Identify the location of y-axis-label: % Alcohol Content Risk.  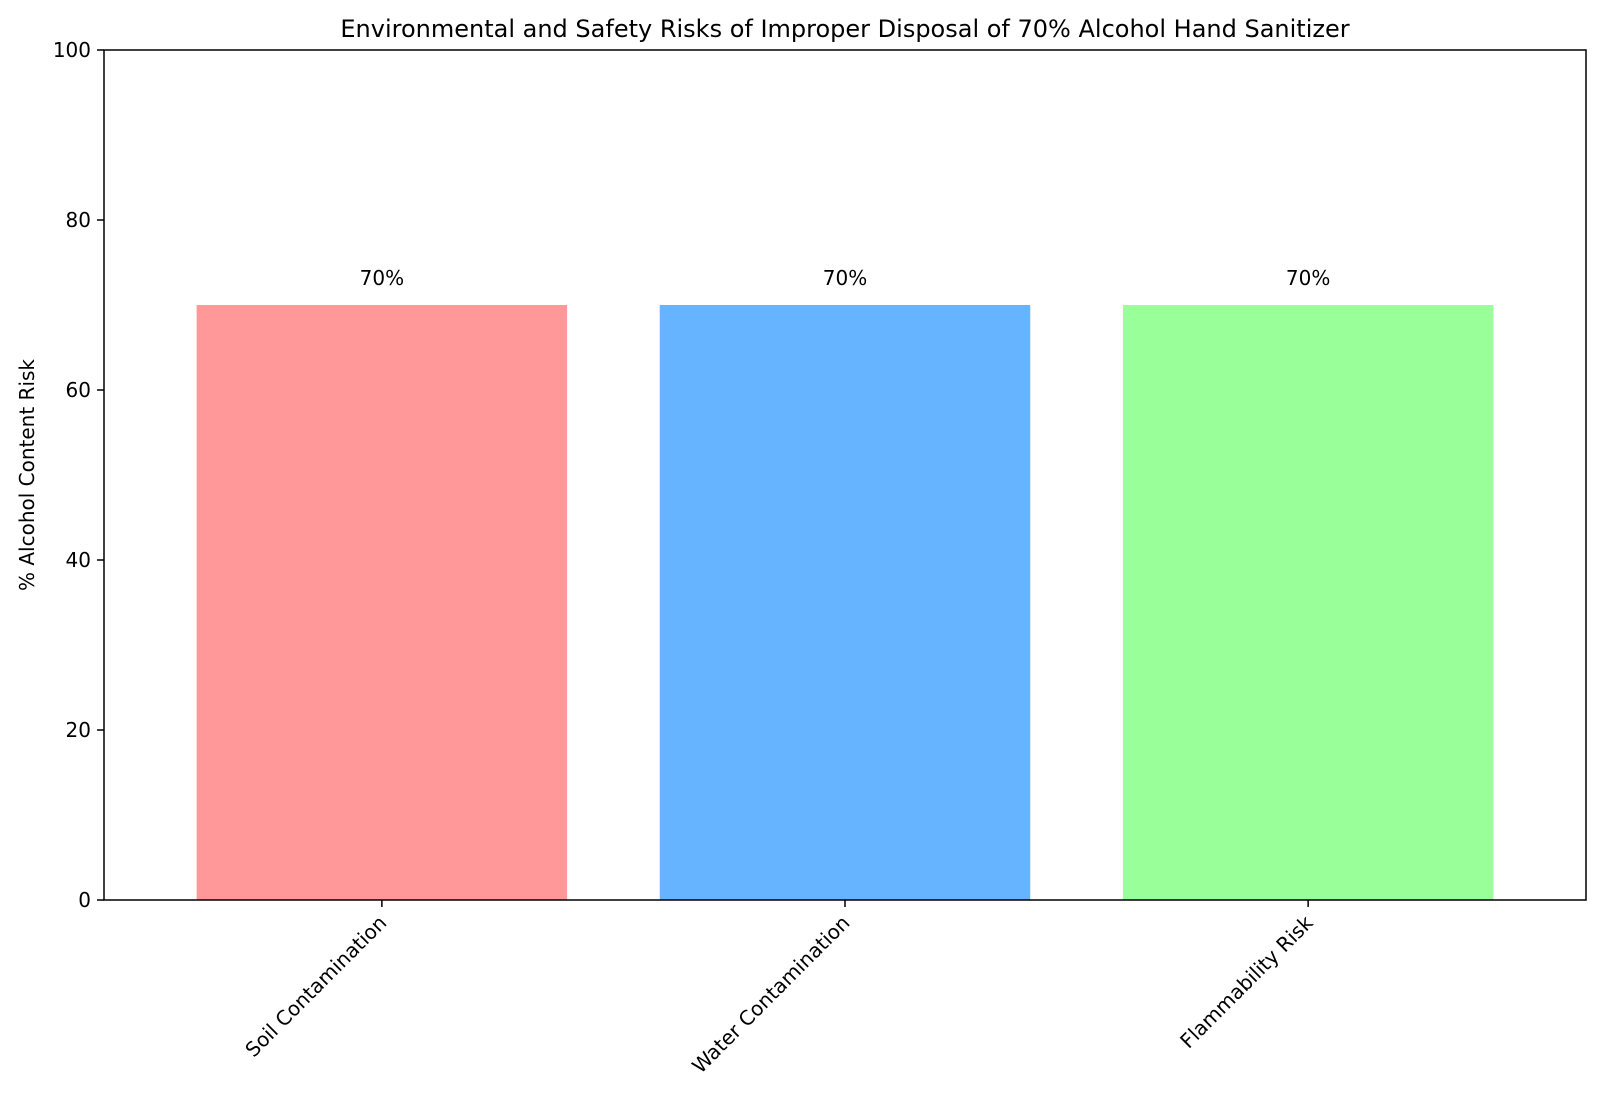
(27, 475).